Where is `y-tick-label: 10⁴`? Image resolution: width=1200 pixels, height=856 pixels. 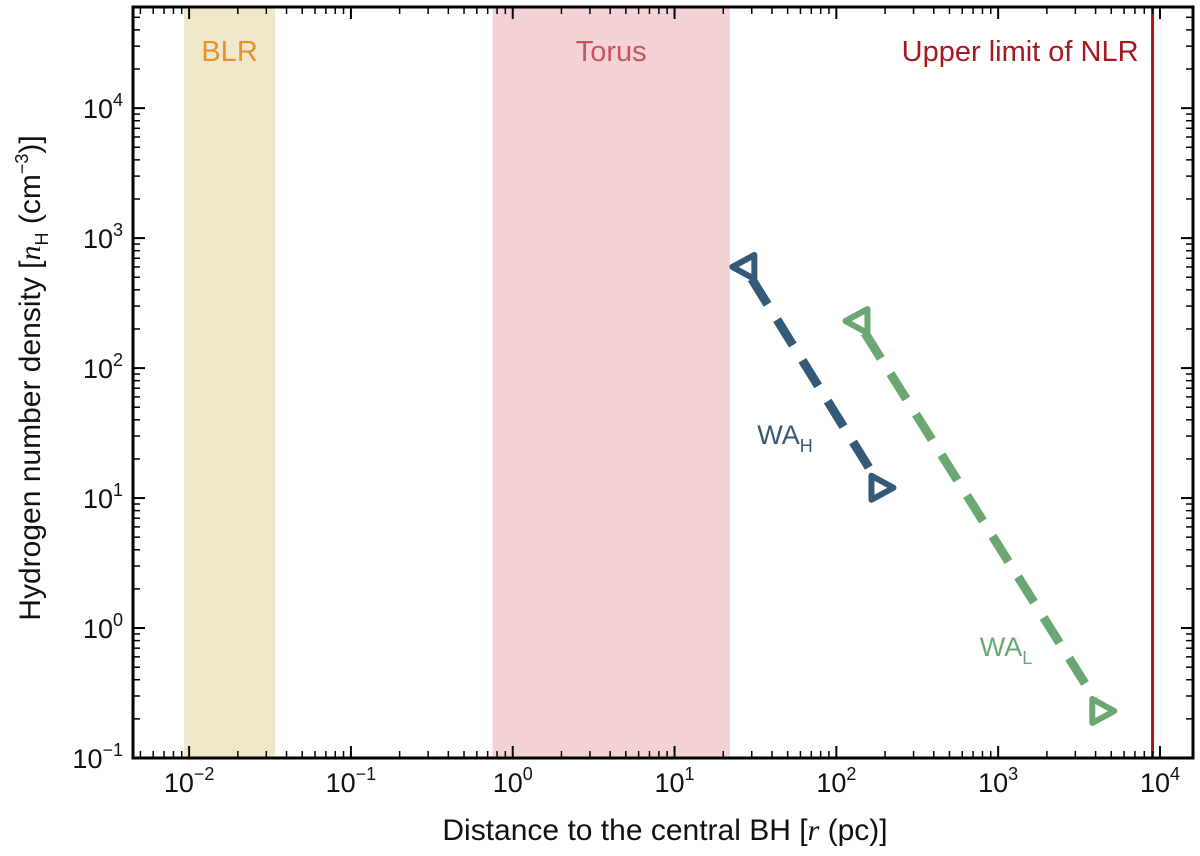
y-tick-label: 10⁴ is located at coordinates (103, 107).